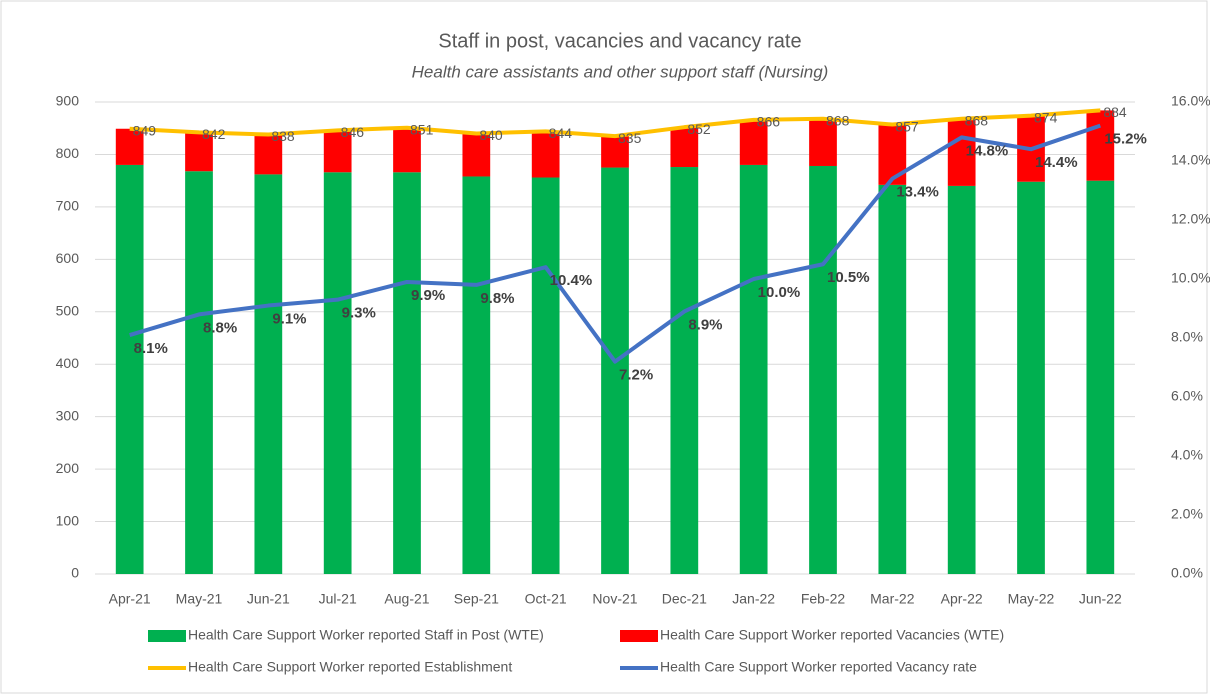 This screenshot has width=1210, height=696. I want to click on y-tick-label: 400, so click(68, 363).